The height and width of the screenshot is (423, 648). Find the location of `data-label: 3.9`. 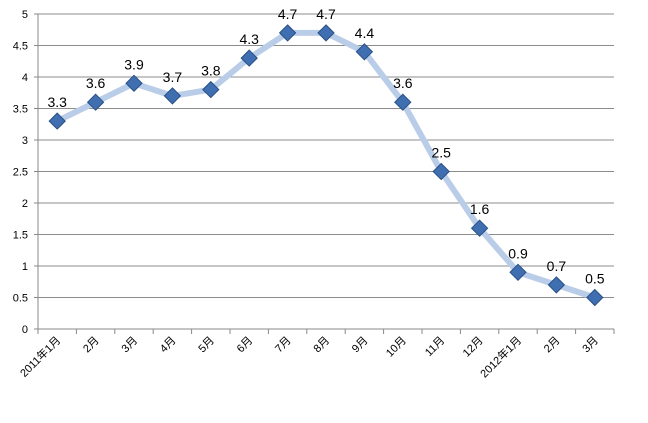

data-label: 3.9 is located at coordinates (134, 64).